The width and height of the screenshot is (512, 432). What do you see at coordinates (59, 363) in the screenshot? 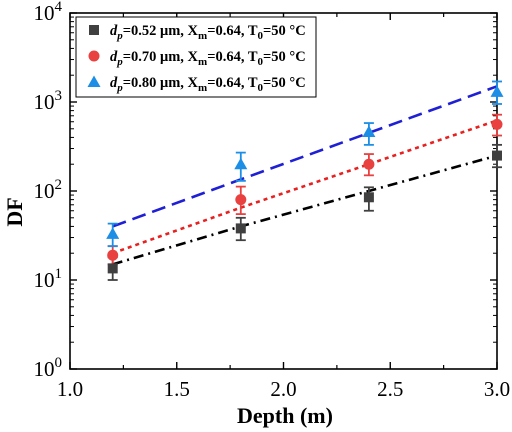
I see `y-tick-exponent: 0` at bounding box center [59, 363].